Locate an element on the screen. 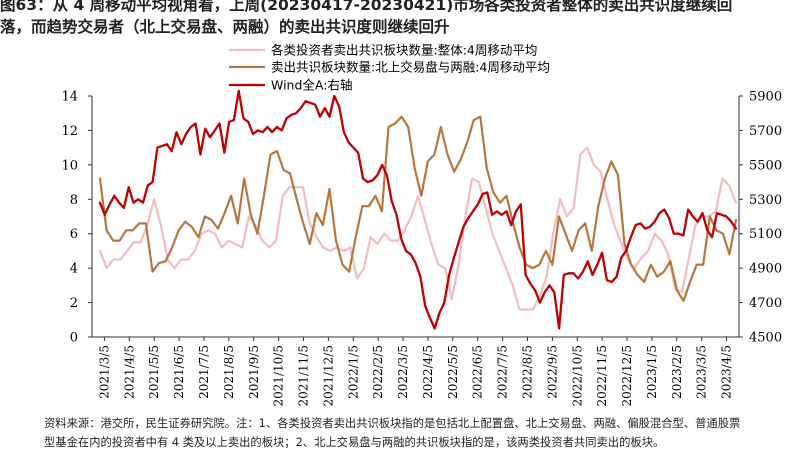 The image size is (785, 453). y-right-tick-label: 5100 is located at coordinates (765, 234).